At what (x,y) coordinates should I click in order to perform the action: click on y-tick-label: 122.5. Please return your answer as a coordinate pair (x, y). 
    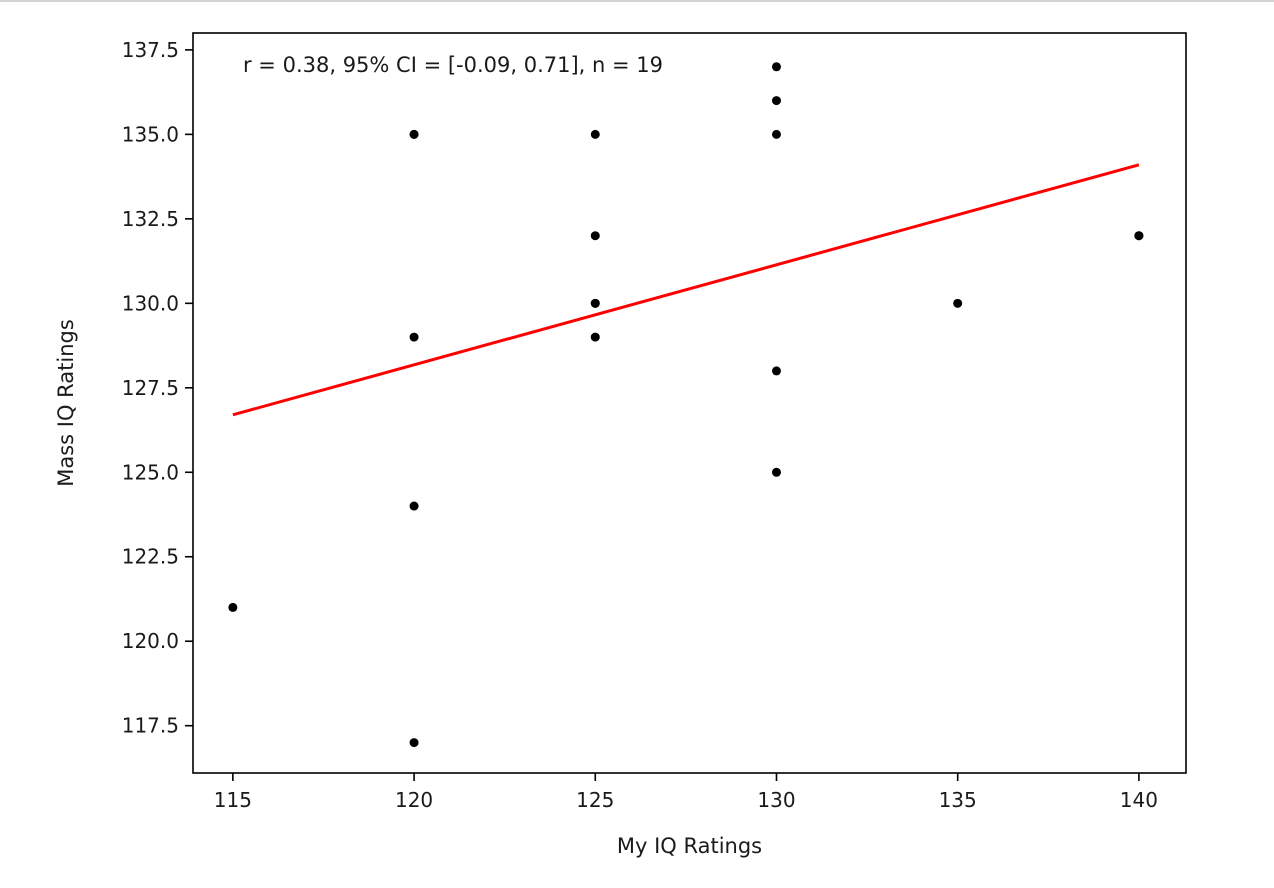
    Looking at the image, I should click on (150, 557).